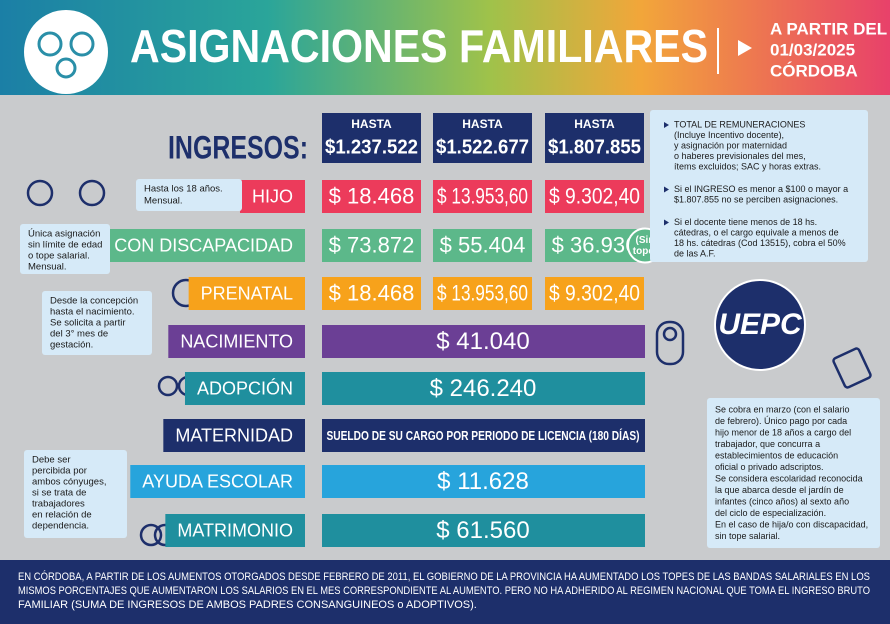  Describe the element at coordinates (783, 432) in the screenshot. I see `escolar-line: hijo menor de 18 años a cargo del` at that location.